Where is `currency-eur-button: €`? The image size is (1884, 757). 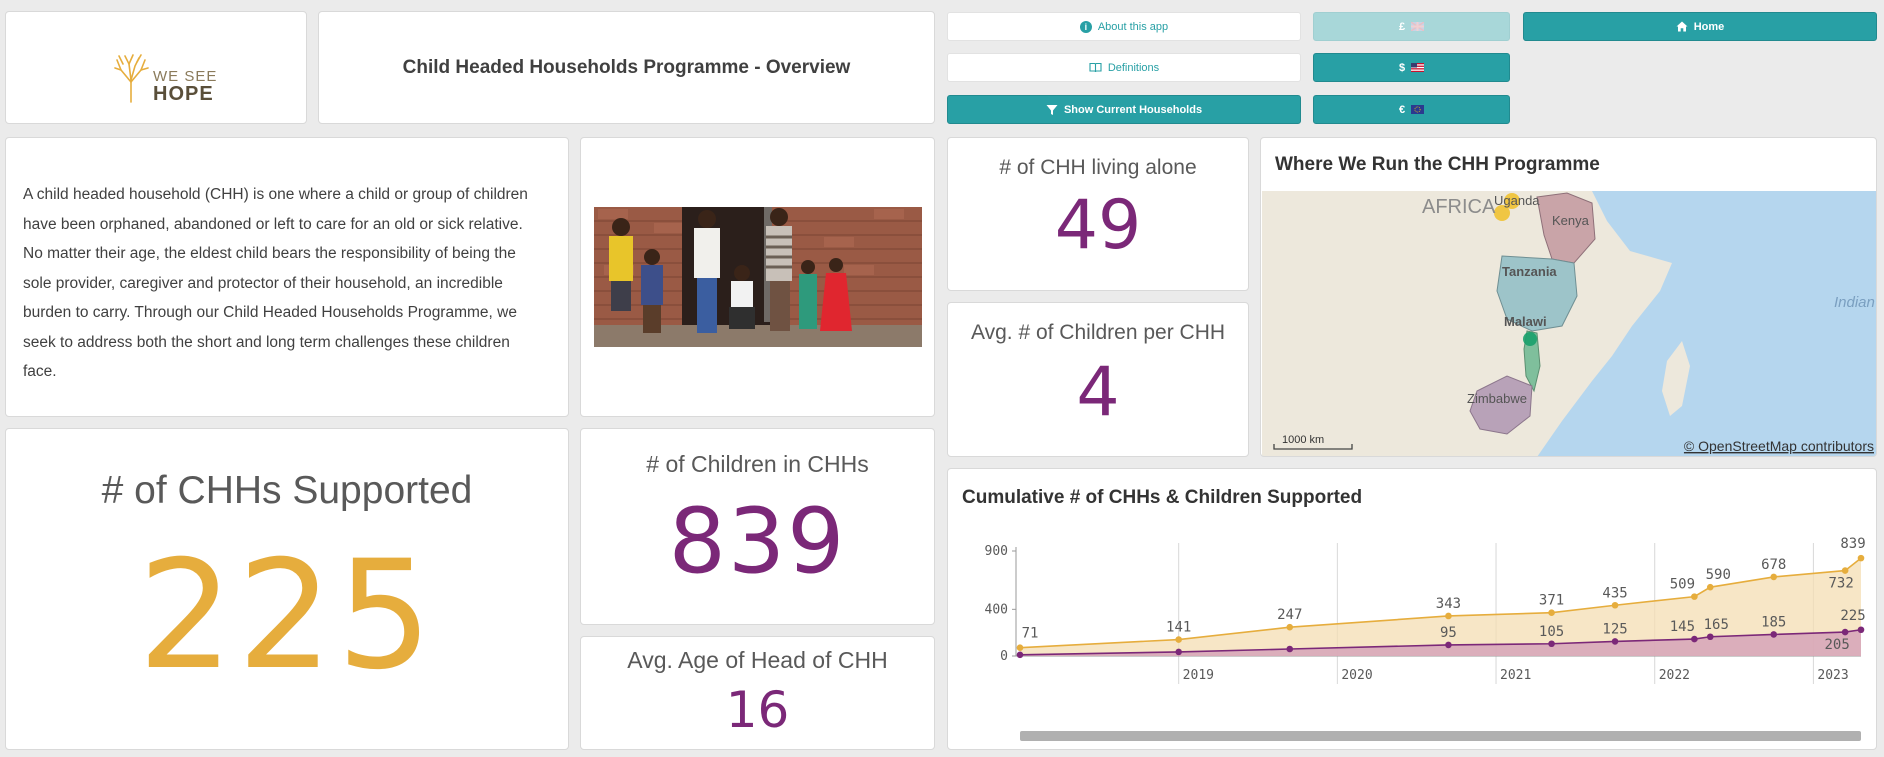
currency-eur-button: € is located at coordinates (1411, 109).